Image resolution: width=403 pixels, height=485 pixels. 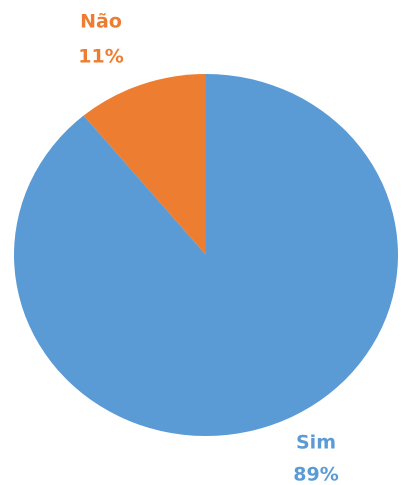 I want to click on slice-value-label: 11%, so click(x=100, y=57).